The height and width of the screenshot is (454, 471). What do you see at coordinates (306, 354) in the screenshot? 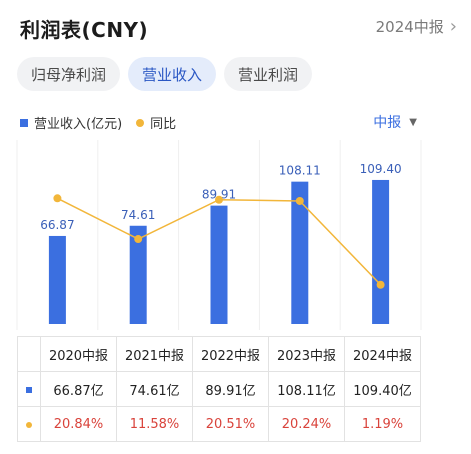
I see `table-header-cell: 2023中报` at bounding box center [306, 354].